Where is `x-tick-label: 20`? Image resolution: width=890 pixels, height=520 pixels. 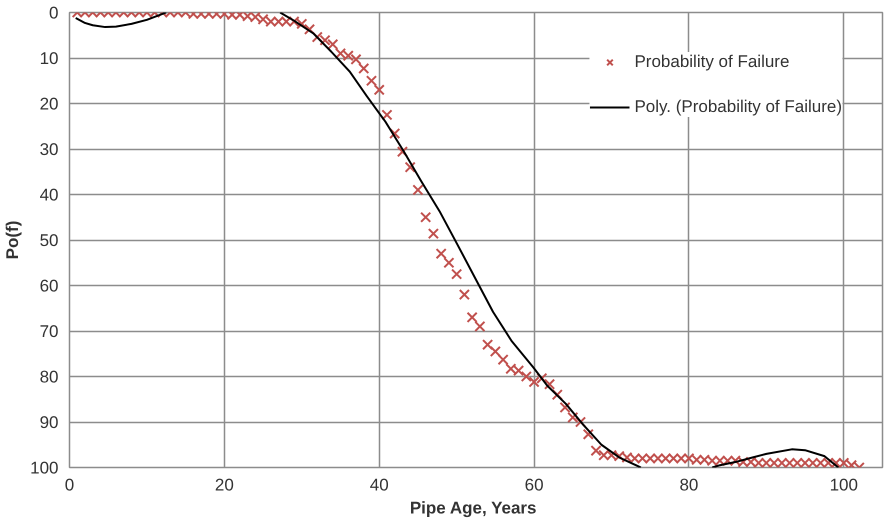
x-tick-label: 20 is located at coordinates (224, 485).